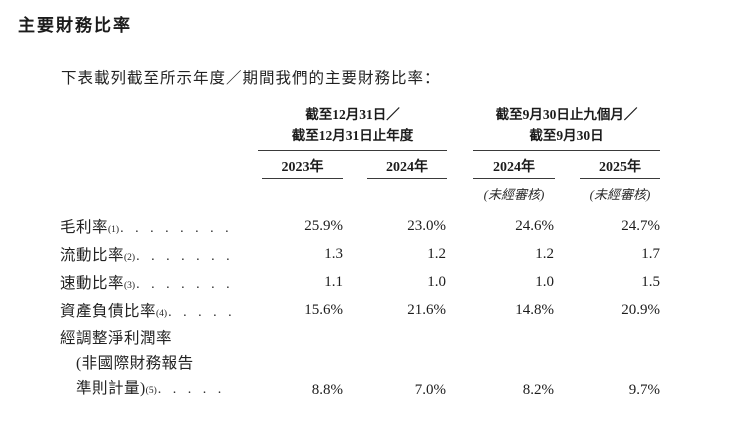 Image resolution: width=734 pixels, height=426 pixels. What do you see at coordinates (352, 114) in the screenshot?
I see `col-group-year-end-line1: 截至12月31日／` at bounding box center [352, 114].